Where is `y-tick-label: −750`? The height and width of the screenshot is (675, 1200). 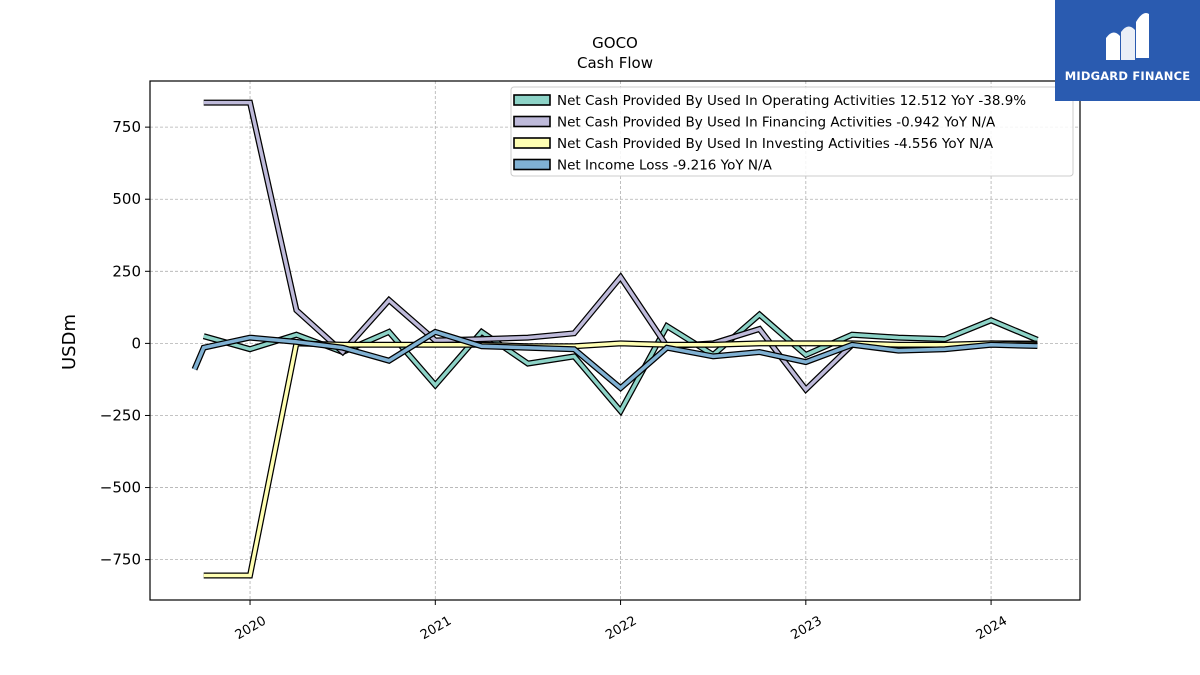
y-tick-label: −750 is located at coordinates (120, 560).